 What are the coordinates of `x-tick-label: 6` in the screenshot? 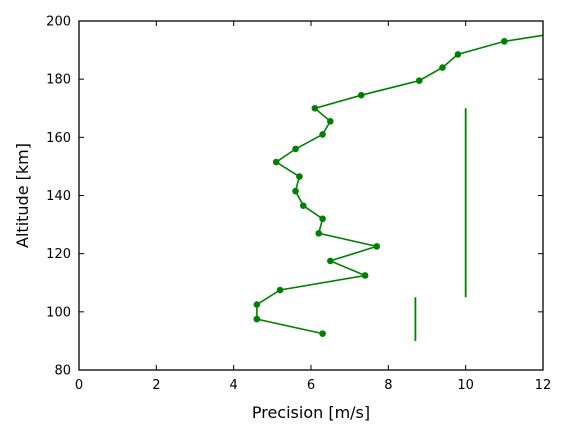 It's located at (311, 385).